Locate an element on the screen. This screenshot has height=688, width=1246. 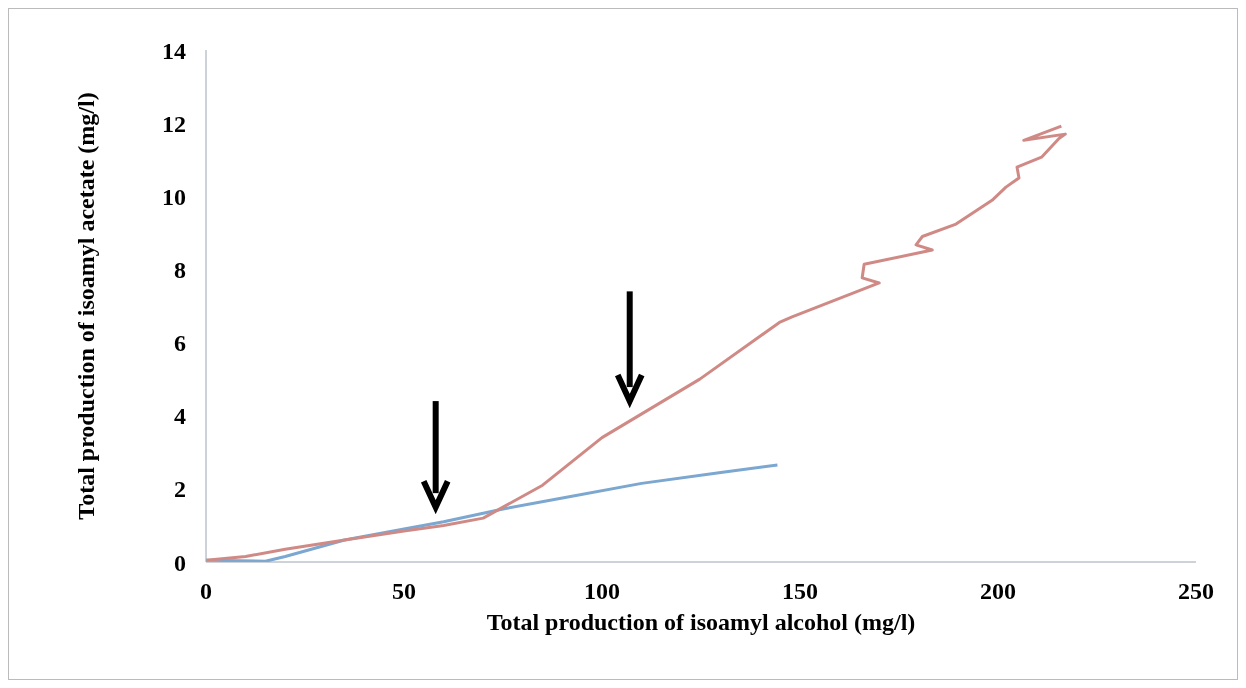
x-tick-label: 200 is located at coordinates (998, 591).